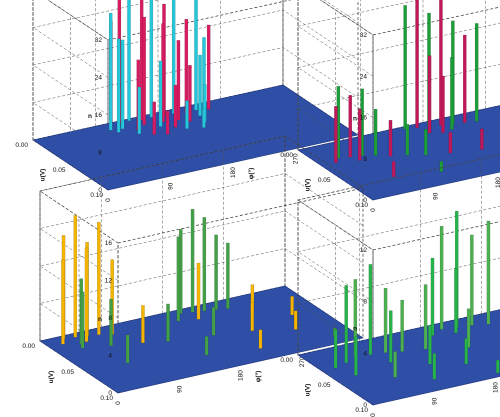 The height and width of the screenshot is (417, 500). What do you see at coordinates (398, 357) in the screenshot?
I see `floor-plane` at bounding box center [398, 357].